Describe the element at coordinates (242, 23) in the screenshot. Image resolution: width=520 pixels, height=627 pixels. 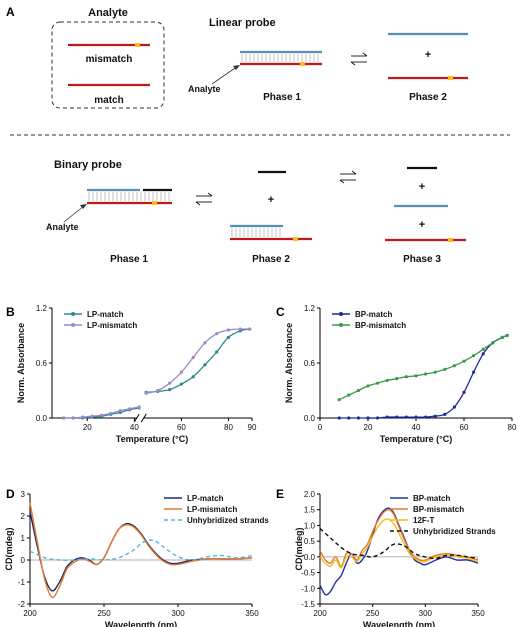
I see `linear-probe-title: Linear probe` at that location.